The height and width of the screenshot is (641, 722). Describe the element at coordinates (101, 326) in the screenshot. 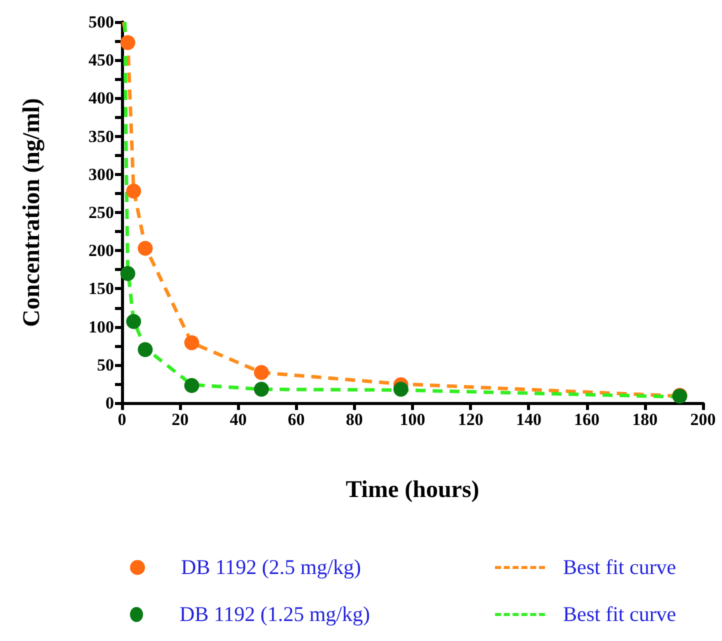

I see `y-tick-label: 100` at that location.